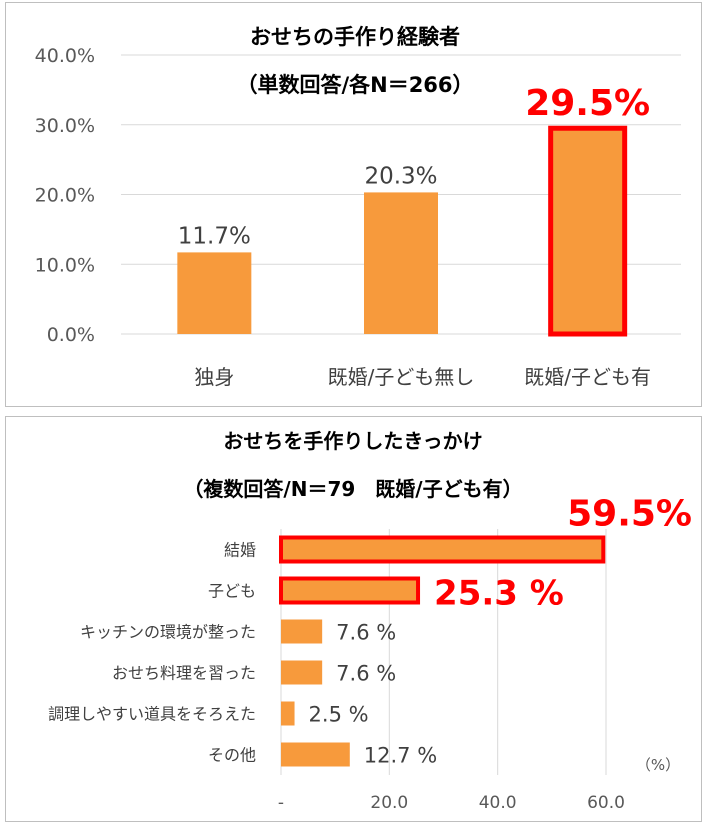 Image resolution: width=709 pixels, height=826 pixels. Describe the element at coordinates (401, 377) in the screenshot. I see `x-tick-label: 既婚/子ども無し` at that location.